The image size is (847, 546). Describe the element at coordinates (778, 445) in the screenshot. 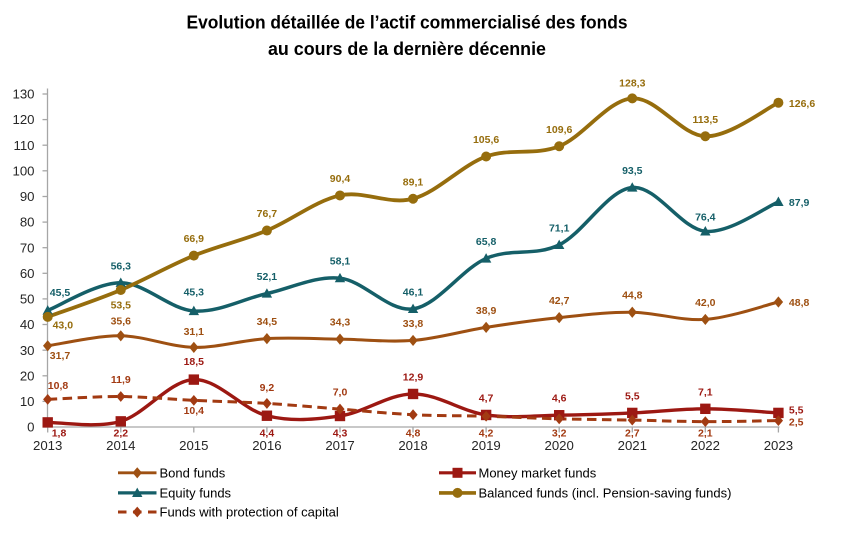

I see `svg-text: 2023` at that location.